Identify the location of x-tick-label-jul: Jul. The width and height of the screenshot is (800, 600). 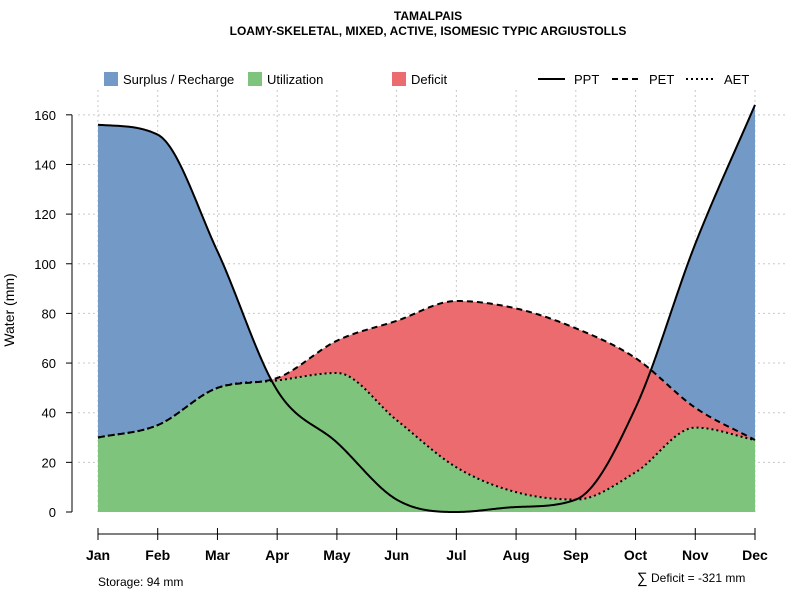
(456, 555).